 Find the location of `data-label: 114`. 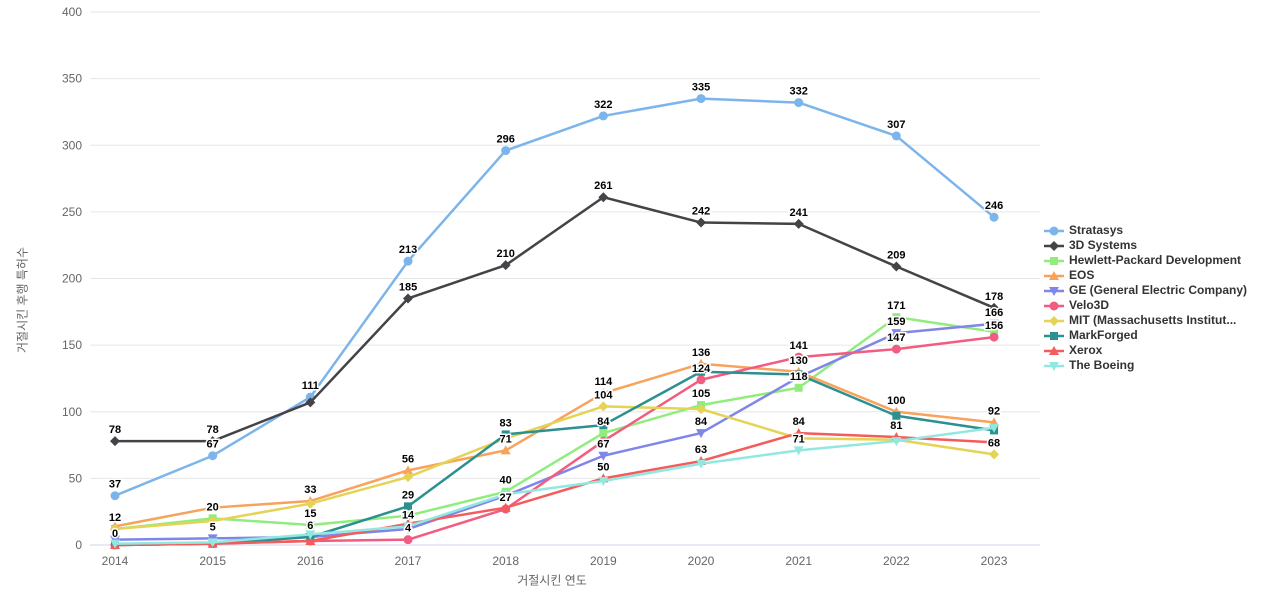

data-label: 114 is located at coordinates (603, 382).